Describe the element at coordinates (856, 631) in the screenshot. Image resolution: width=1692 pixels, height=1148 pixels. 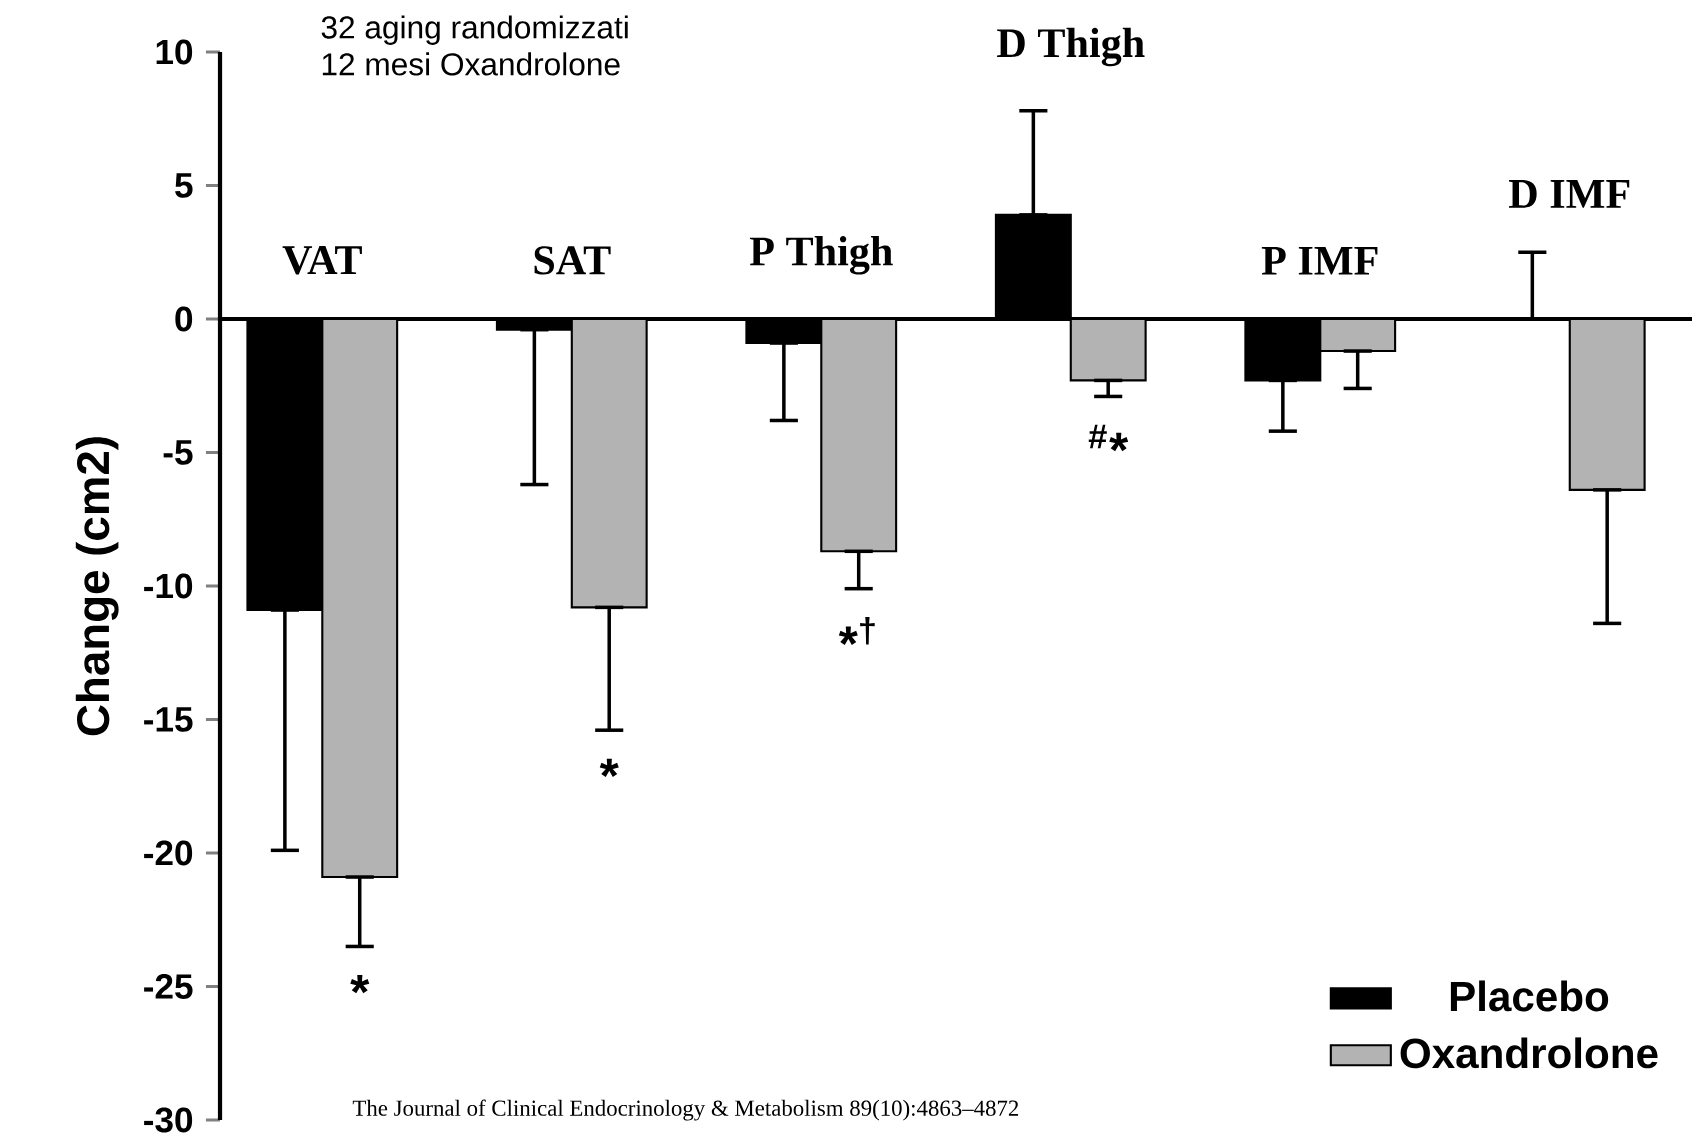
I see `annotation: *$^{†}$` at that location.